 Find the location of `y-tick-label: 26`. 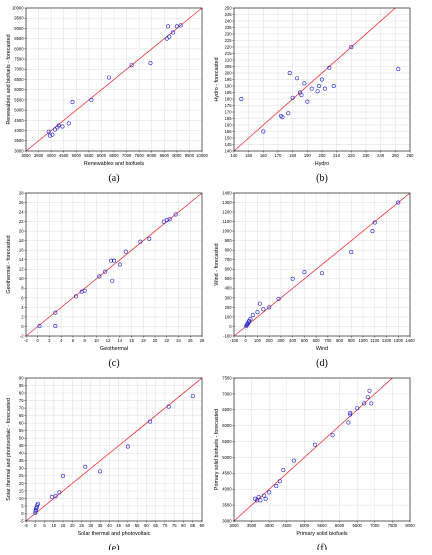

y-tick-label: 26 is located at coordinates (21, 202).